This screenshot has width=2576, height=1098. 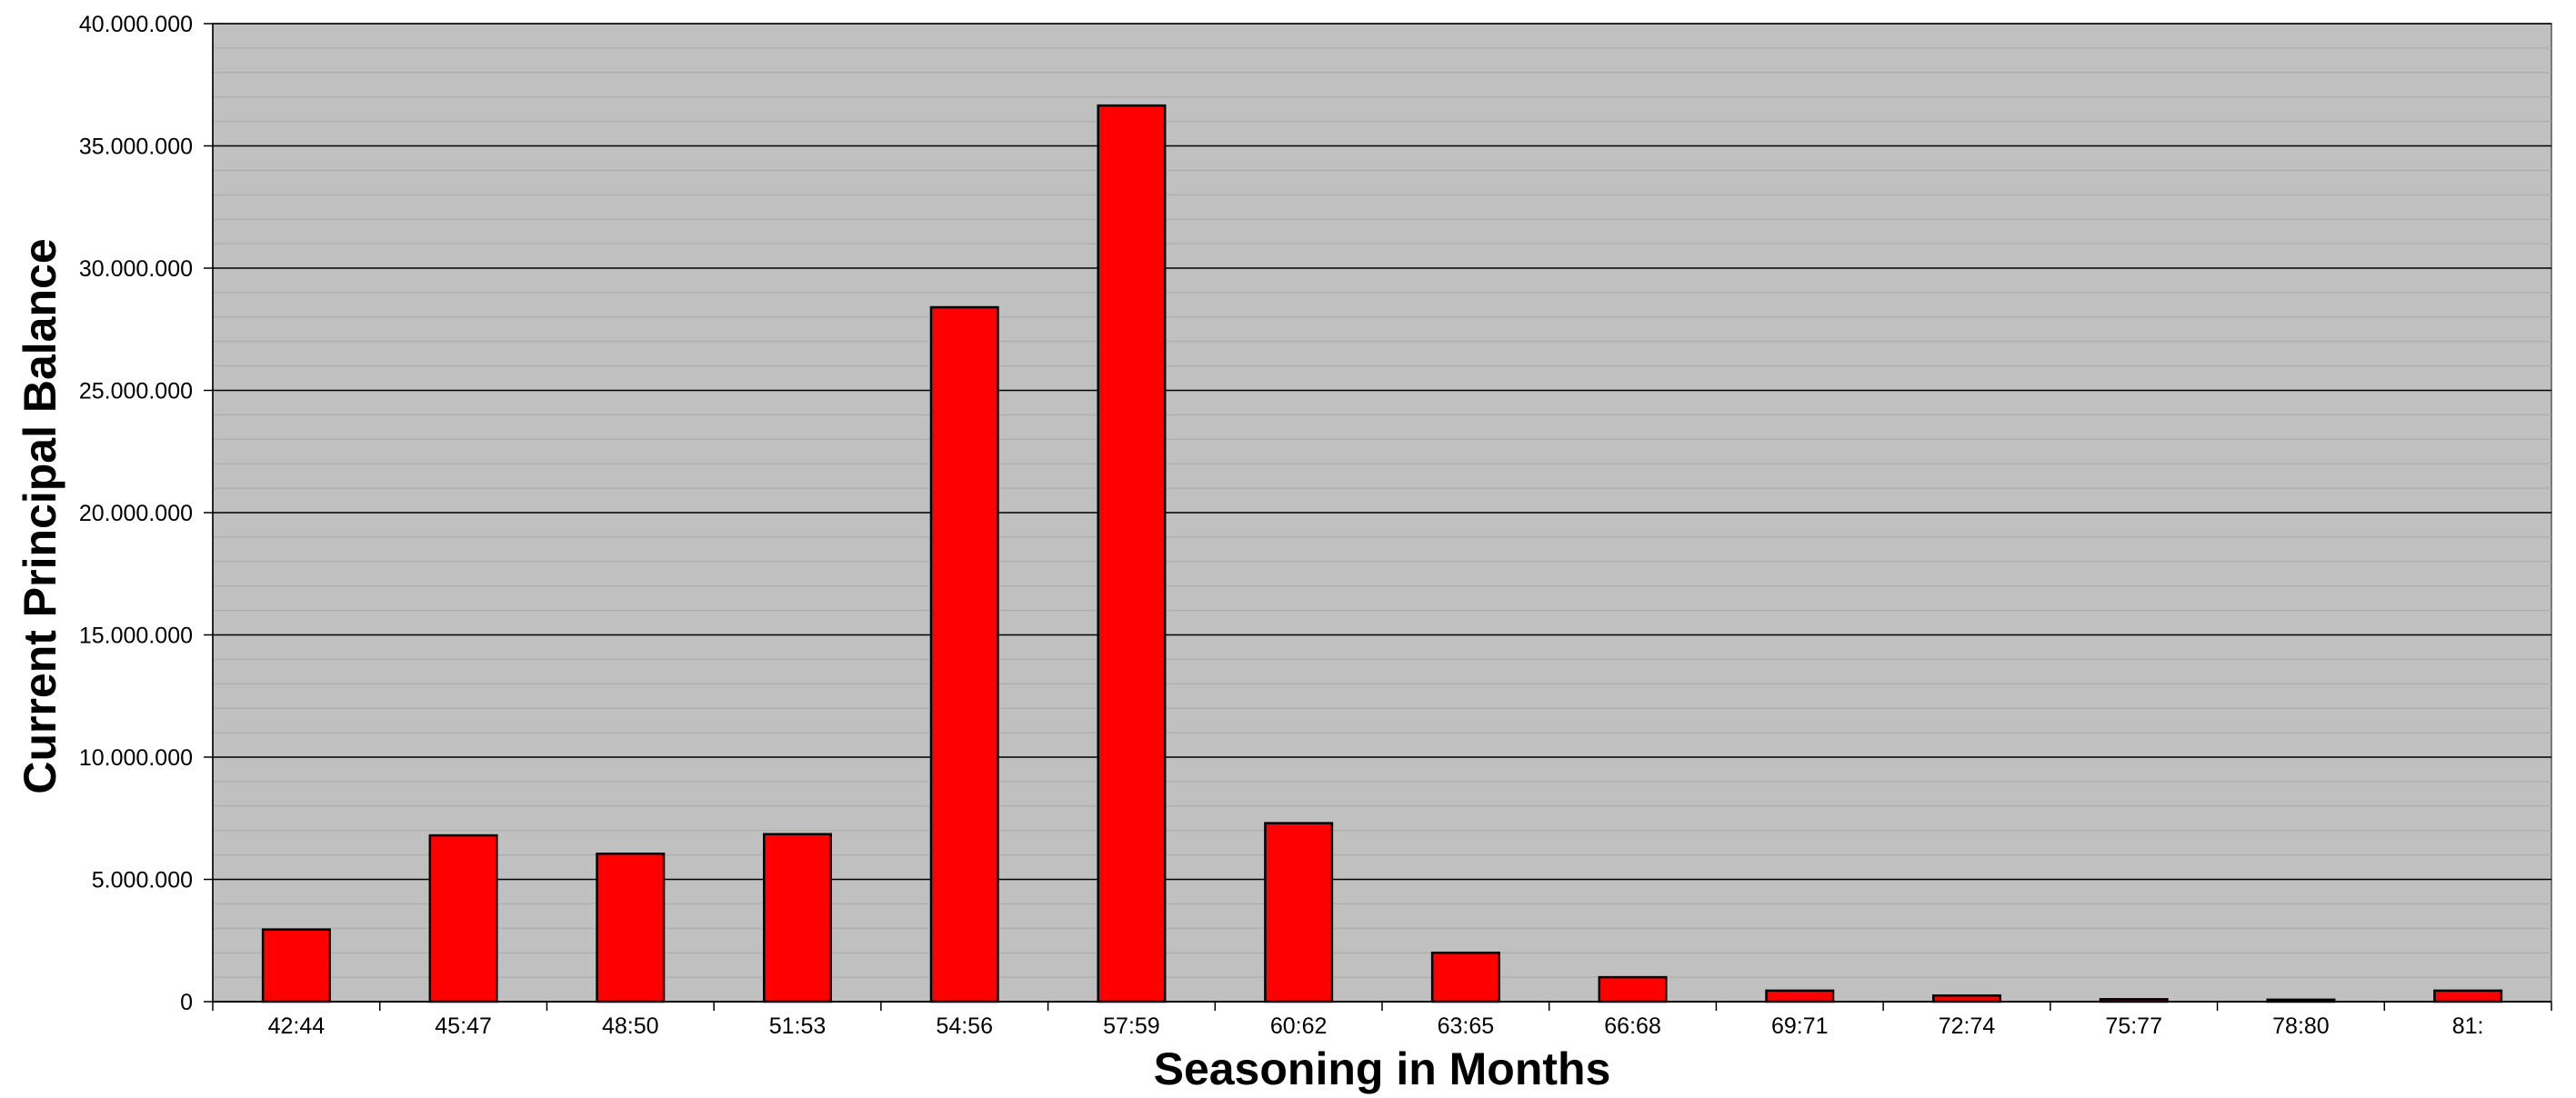 I want to click on y-tick-label: 15.000.000, so click(x=136, y=636).